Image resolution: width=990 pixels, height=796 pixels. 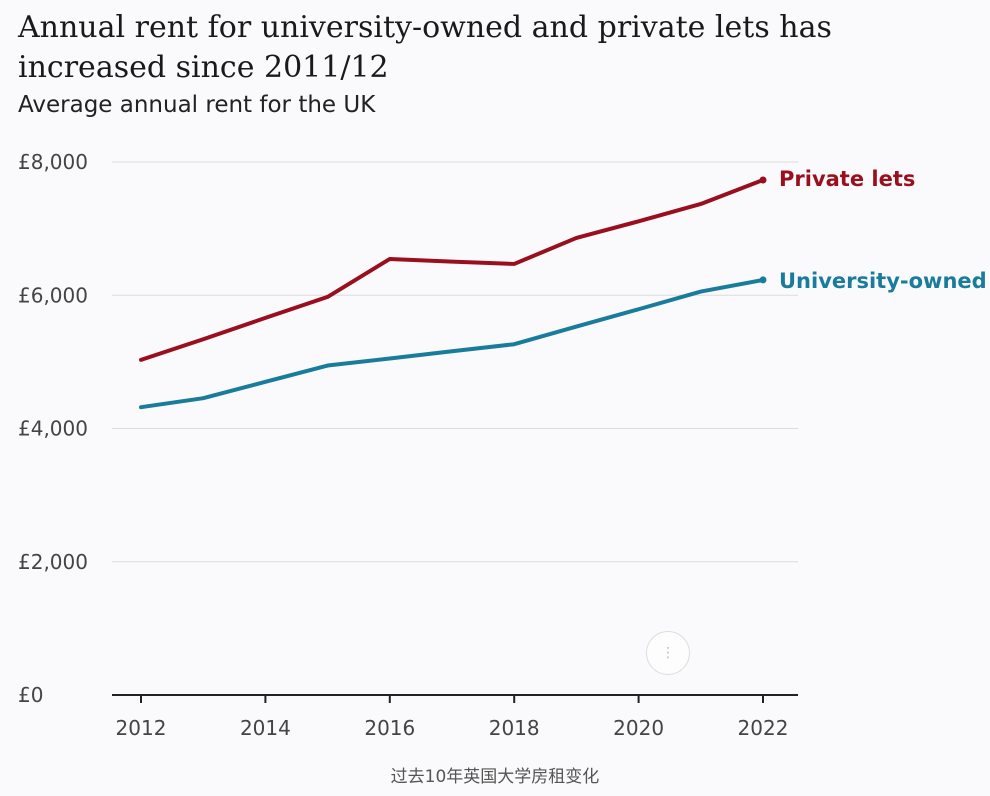 What do you see at coordinates (53, 562) in the screenshot?
I see `y-tick-label: £2,000` at bounding box center [53, 562].